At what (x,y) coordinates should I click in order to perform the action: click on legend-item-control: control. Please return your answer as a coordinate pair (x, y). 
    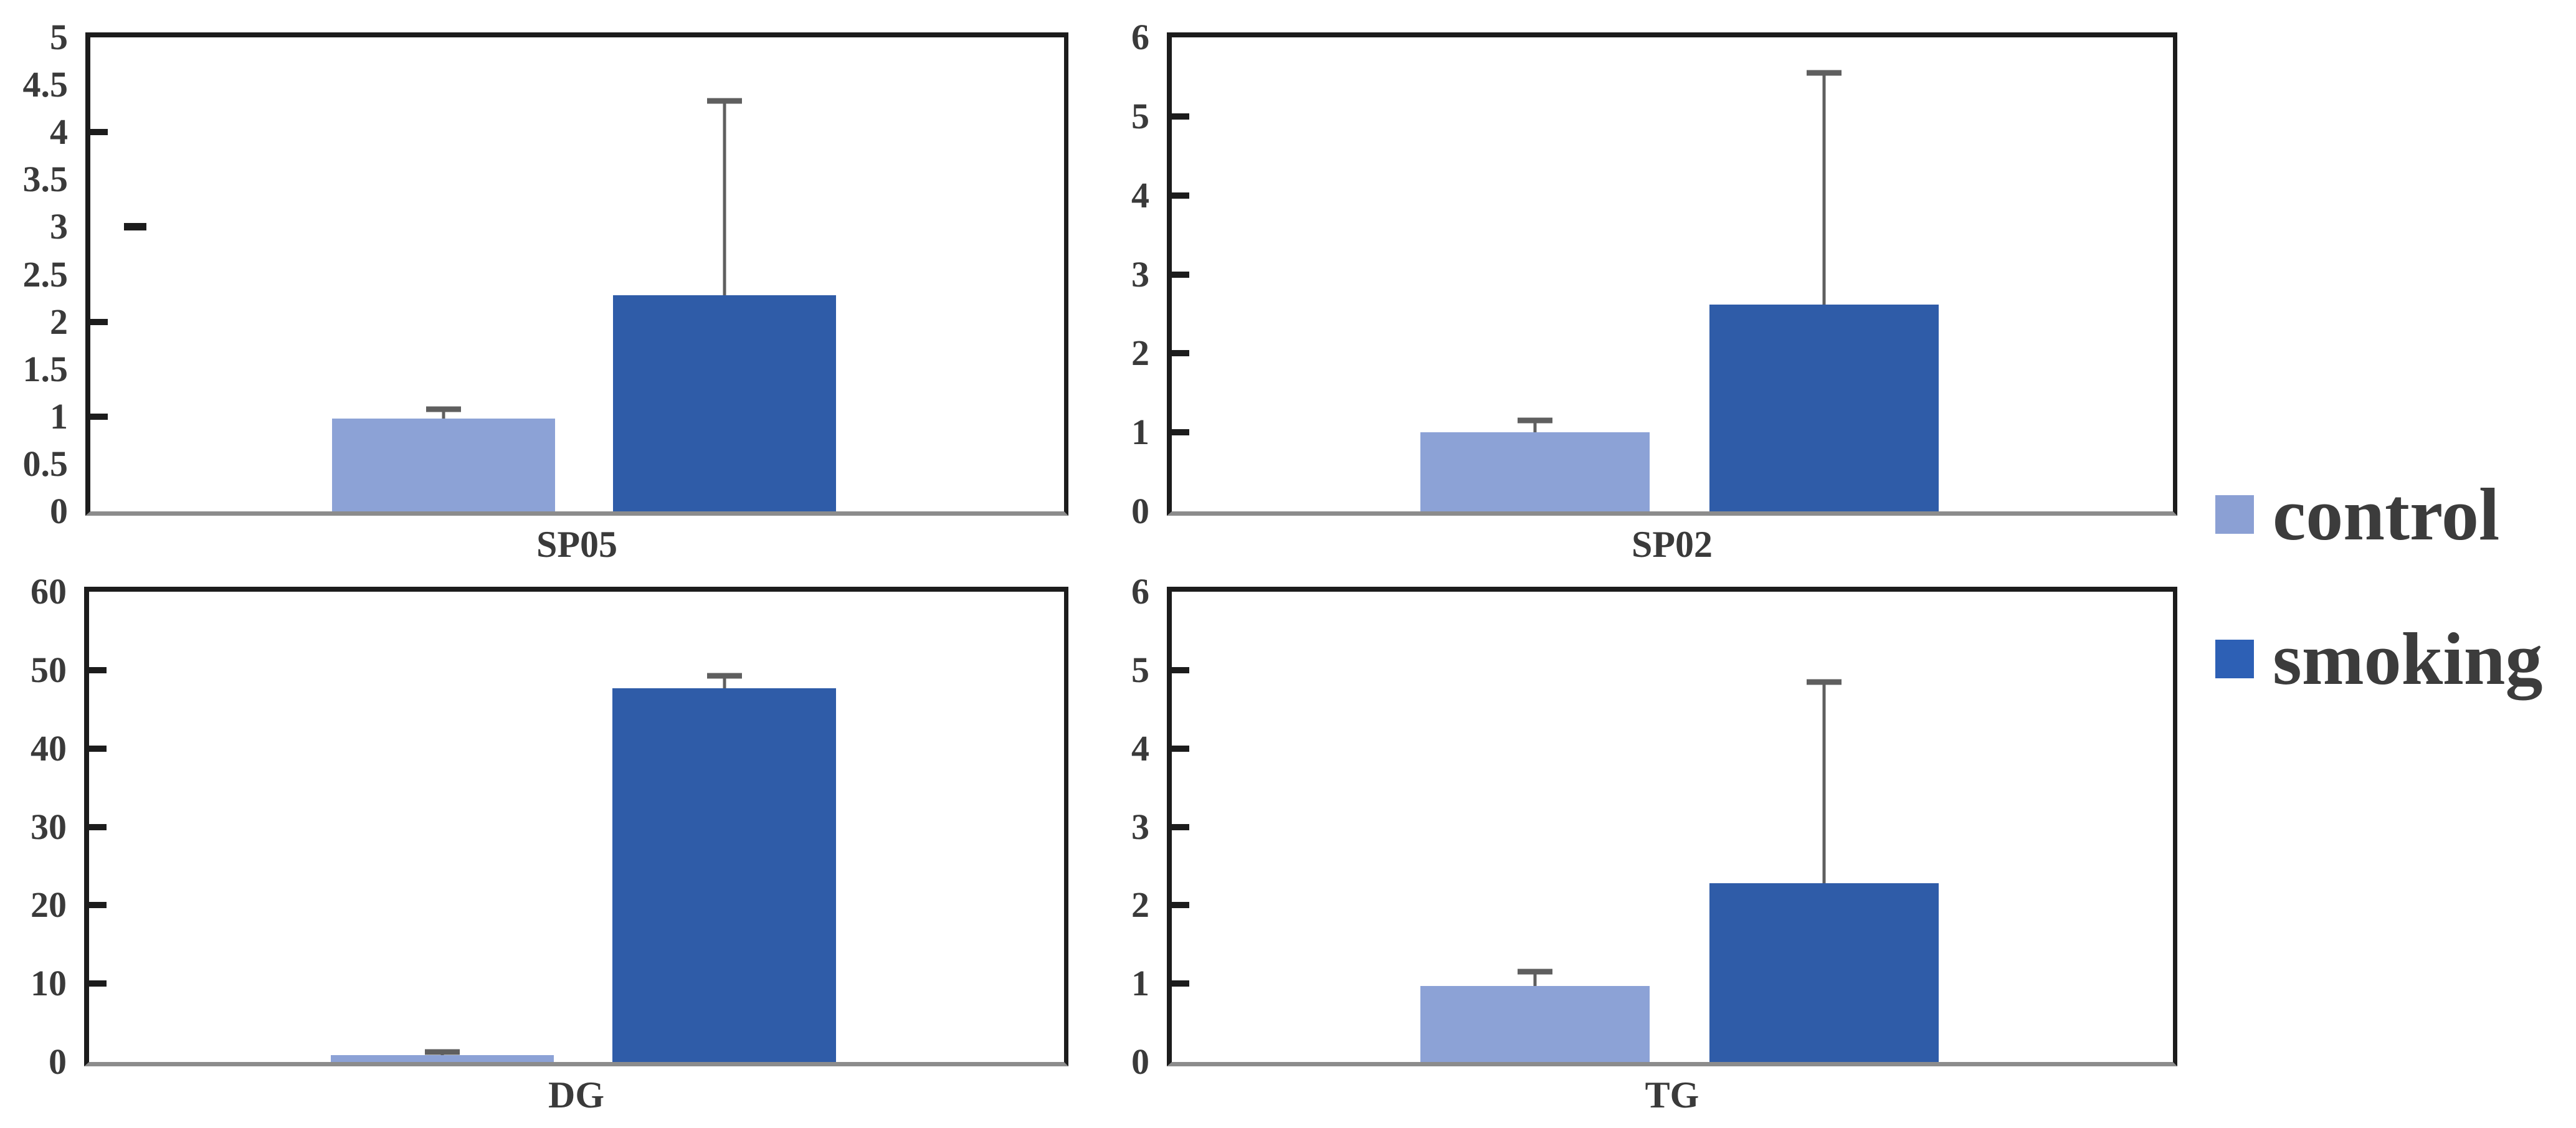
    Looking at the image, I should click on (2357, 514).